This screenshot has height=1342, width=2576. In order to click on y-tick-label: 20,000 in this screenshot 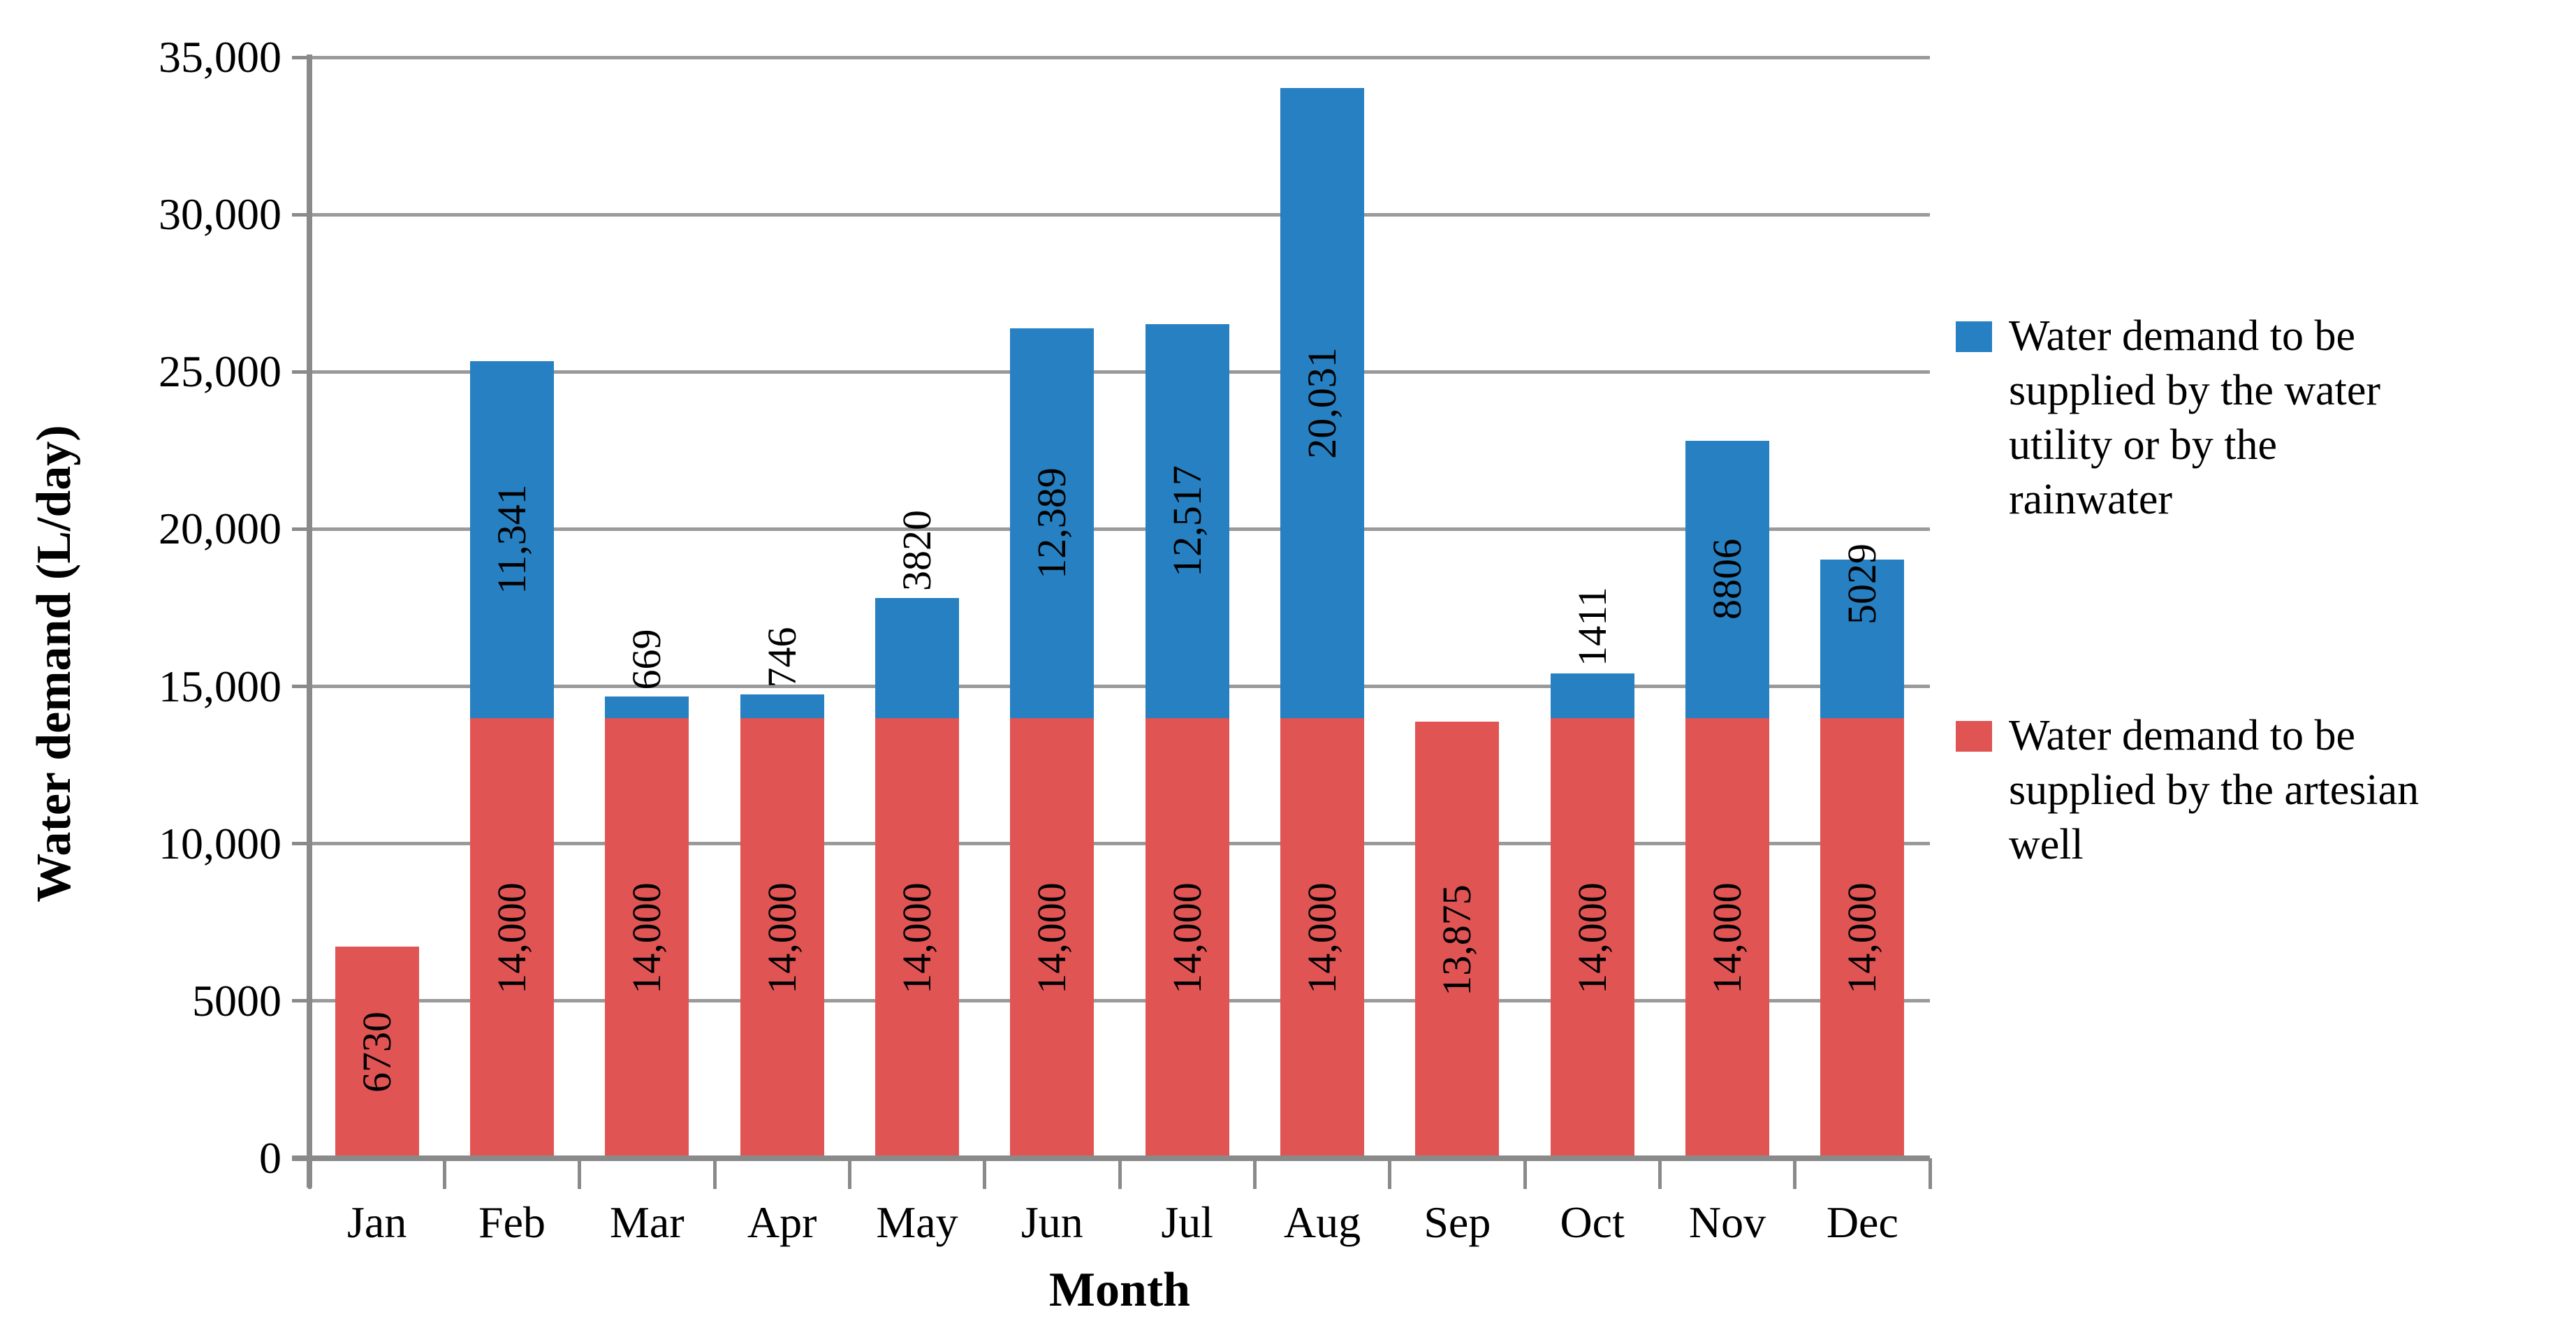, I will do `click(220, 529)`.